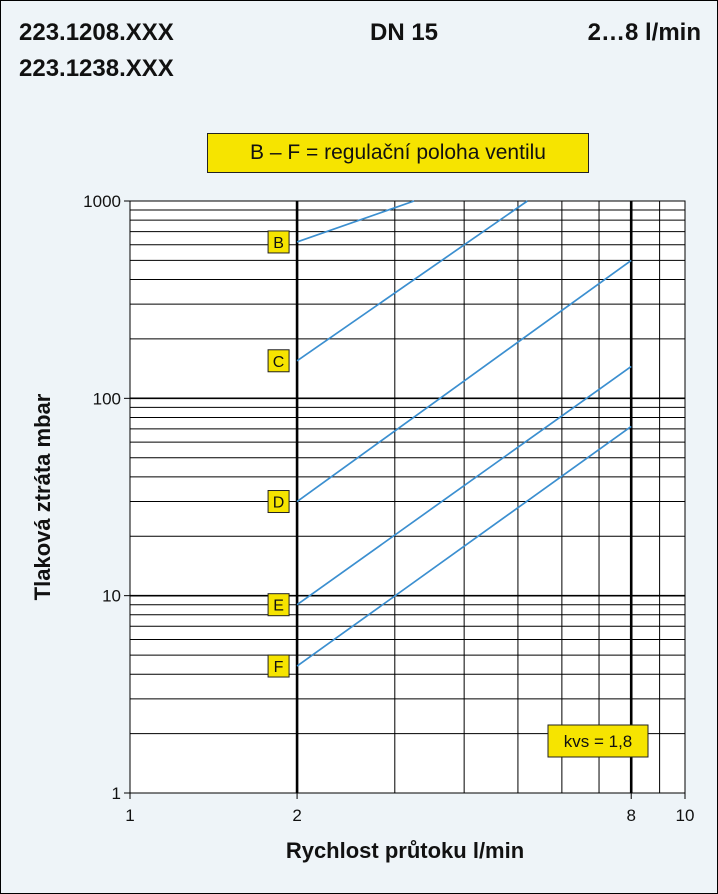 The width and height of the screenshot is (718, 894). Describe the element at coordinates (129, 815) in the screenshot. I see `x-tick-label: 1` at that location.